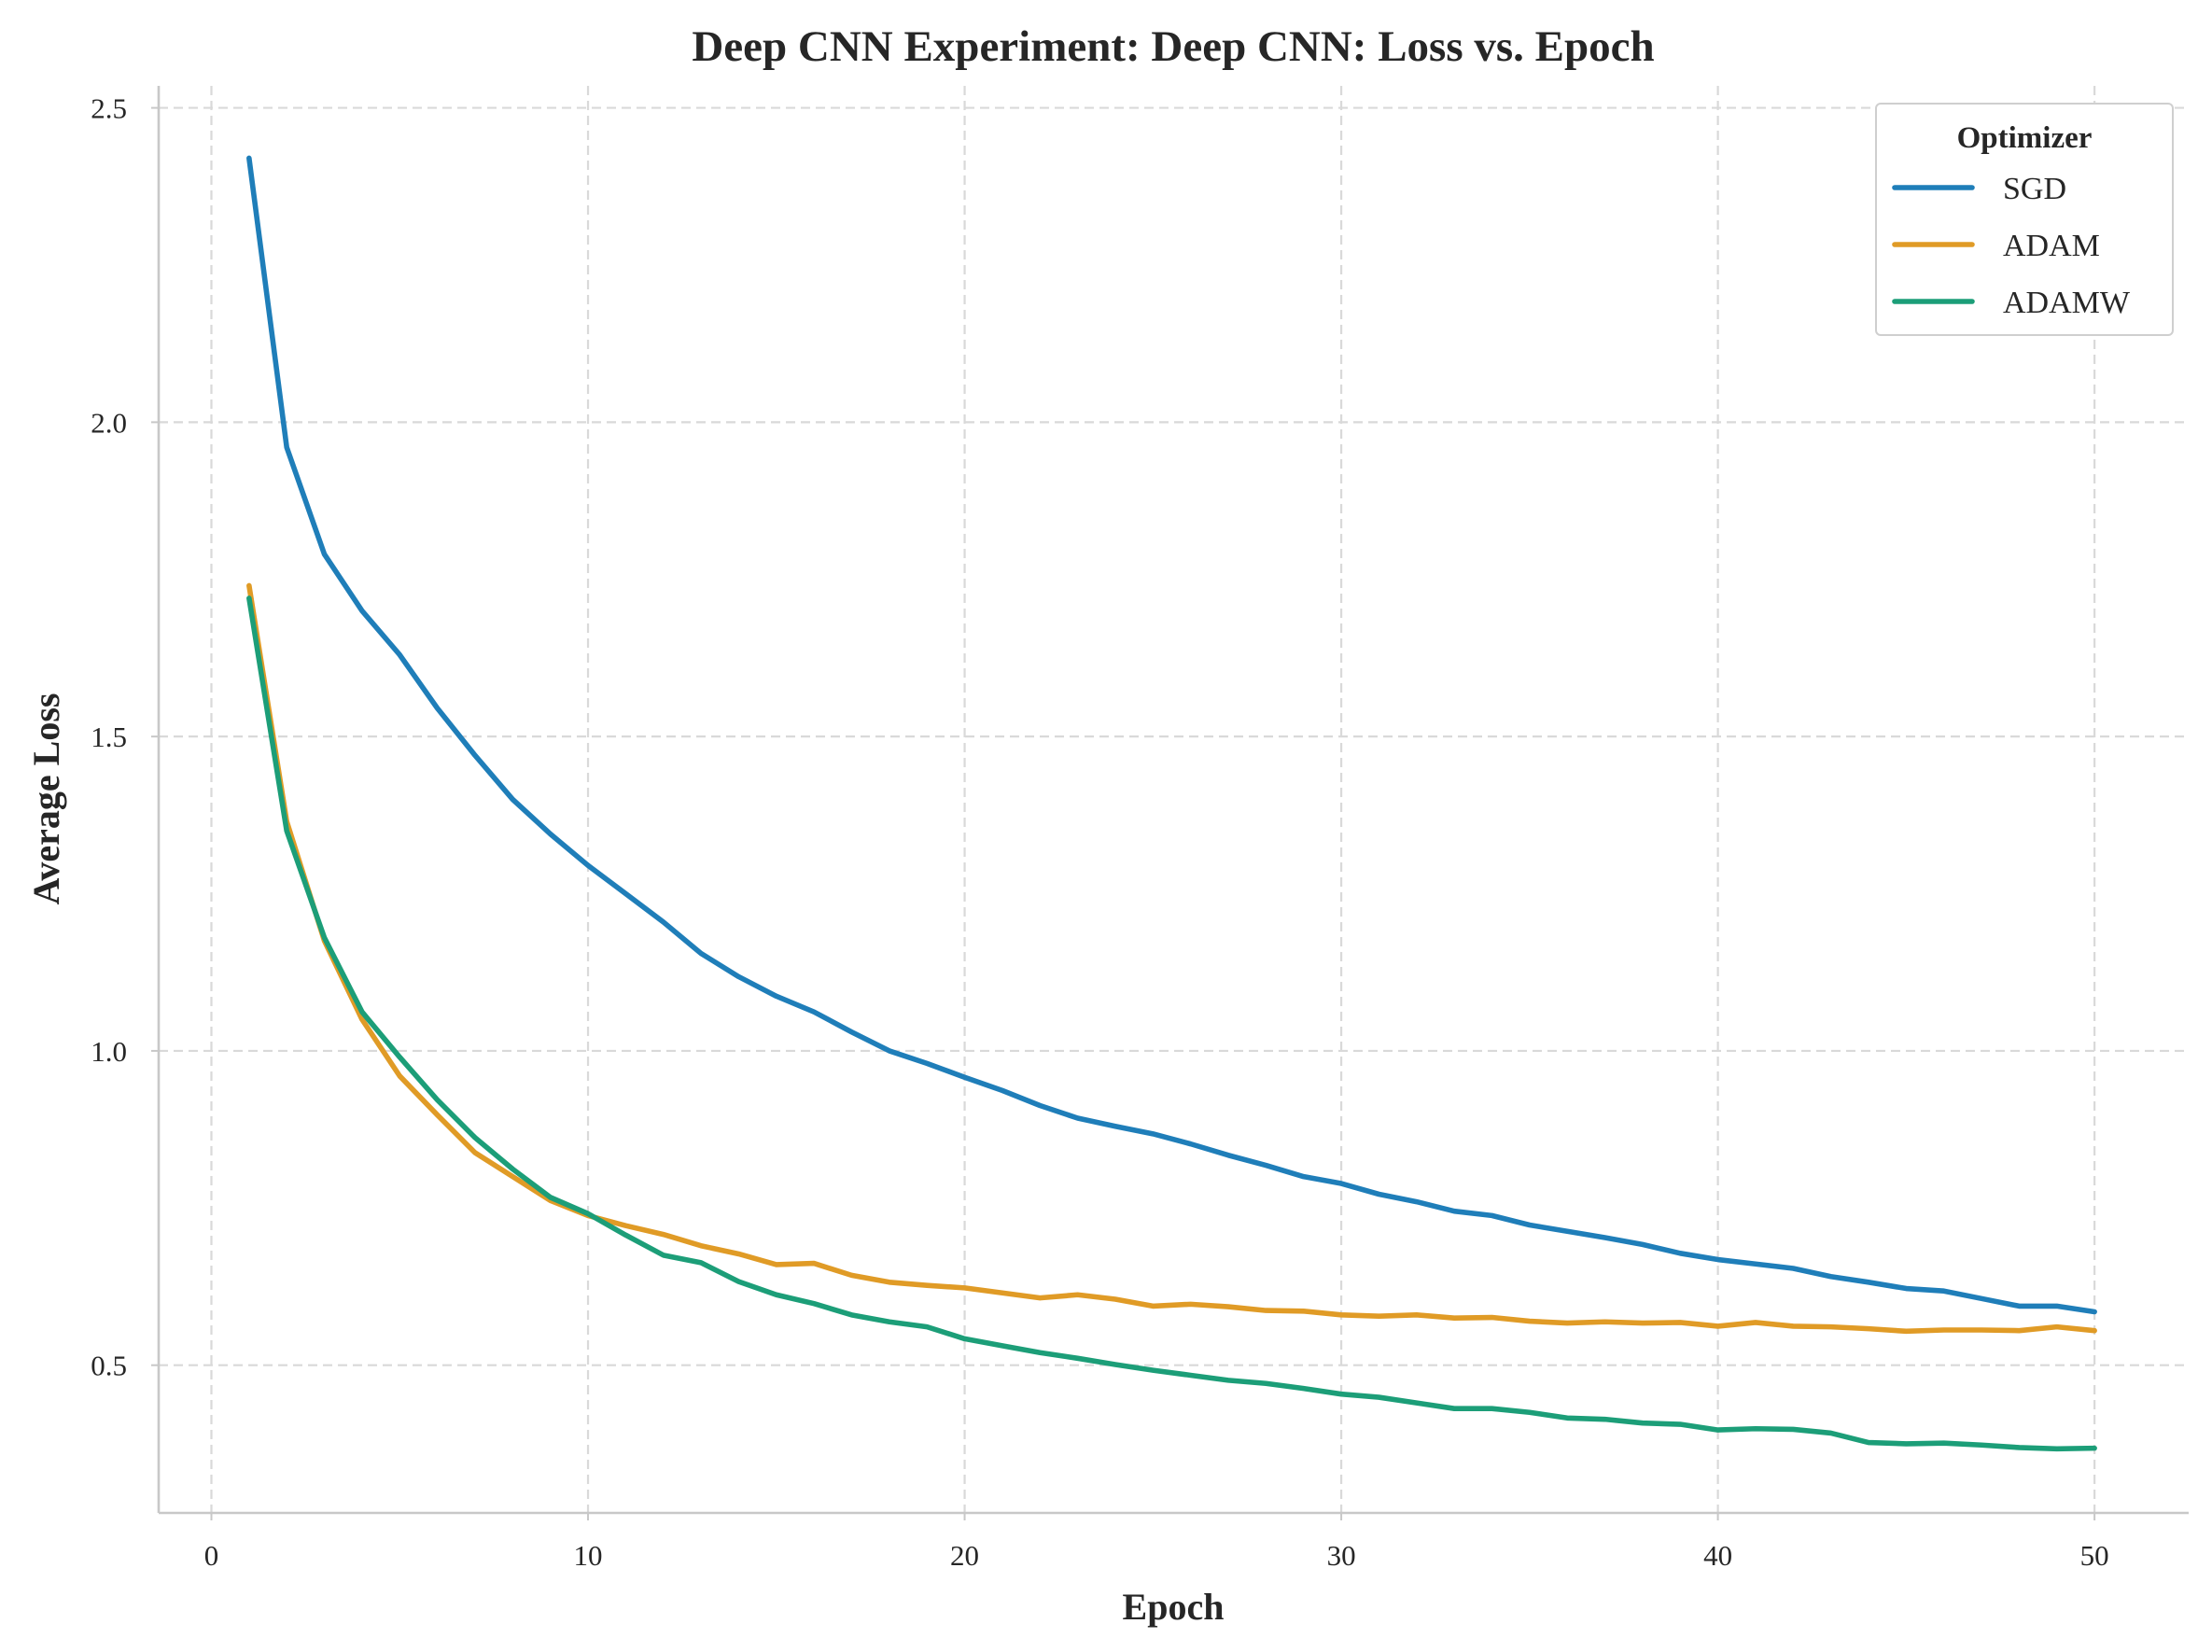 The image size is (2212, 1652). Describe the element at coordinates (1717, 1555) in the screenshot. I see `x-tick-label: 40` at that location.